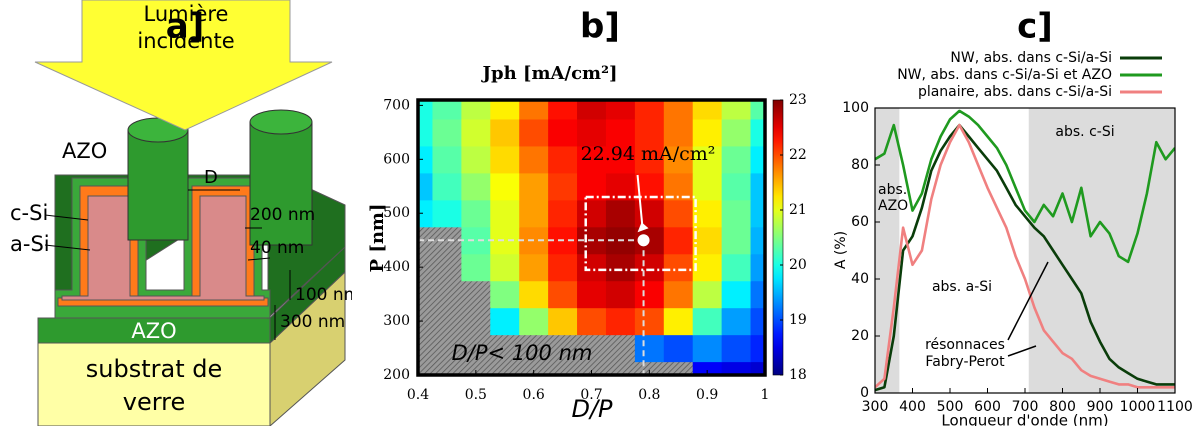 This screenshot has width=1204, height=426. What do you see at coordinates (1084, 132) in the screenshot?
I see `region-label: abs. c-Si` at bounding box center [1084, 132].